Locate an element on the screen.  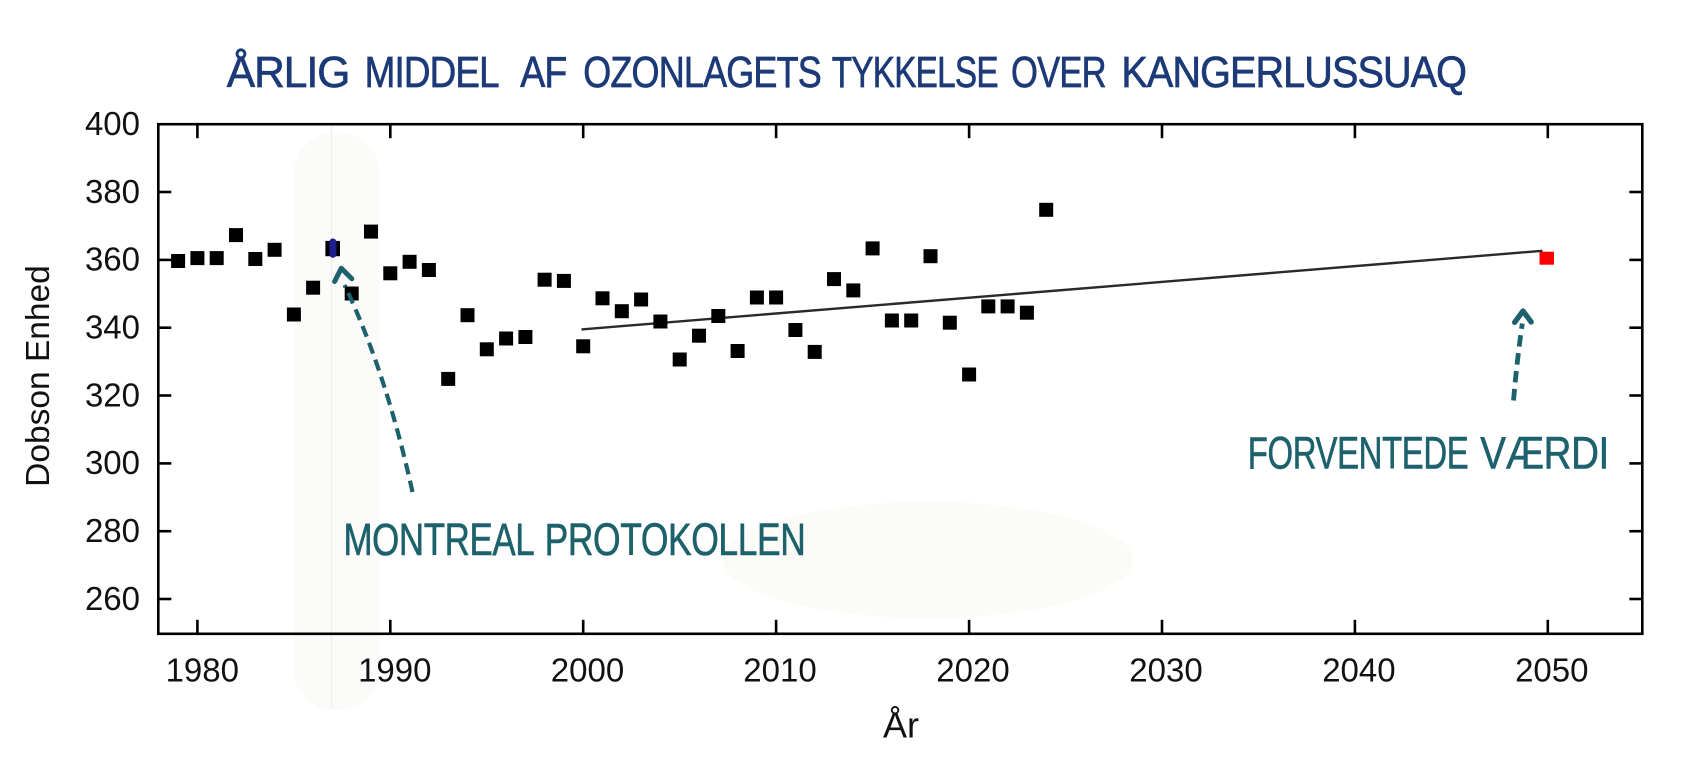
svg-text: OZONLAGETS is located at coordinates (702, 72).